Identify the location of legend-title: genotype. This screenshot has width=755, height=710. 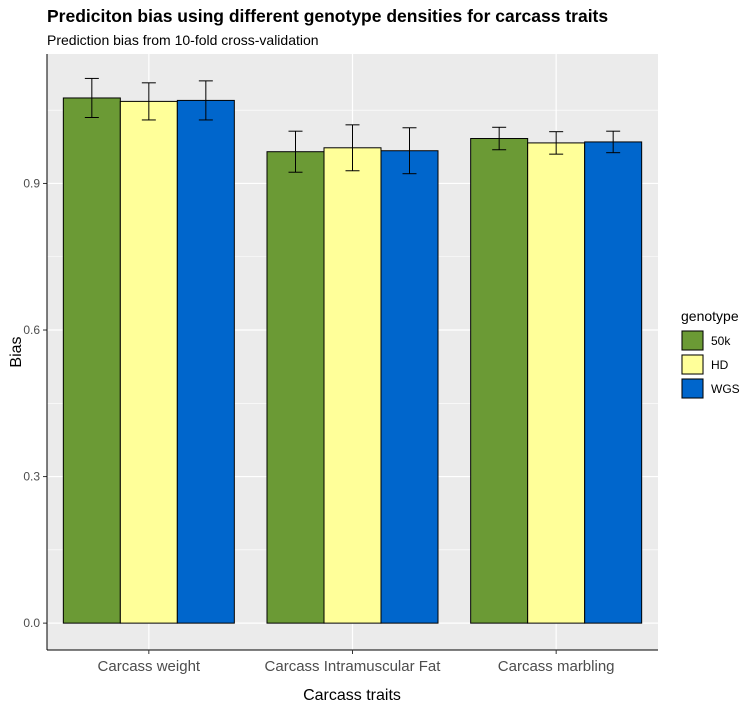
(710, 316).